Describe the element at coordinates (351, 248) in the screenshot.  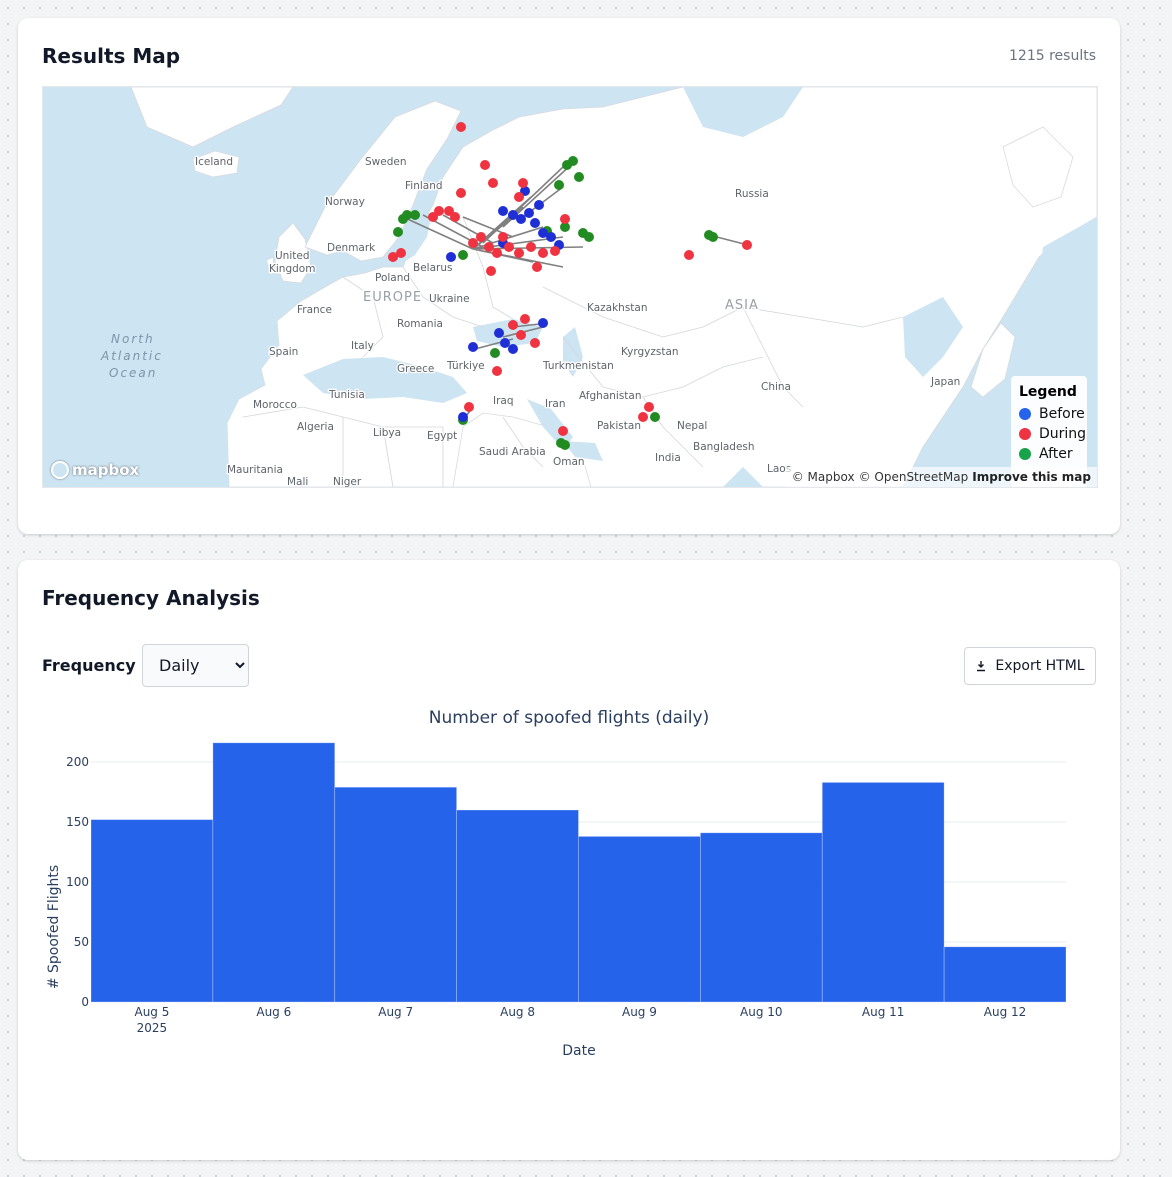
I see `map-label-denmark: Denmark` at that location.